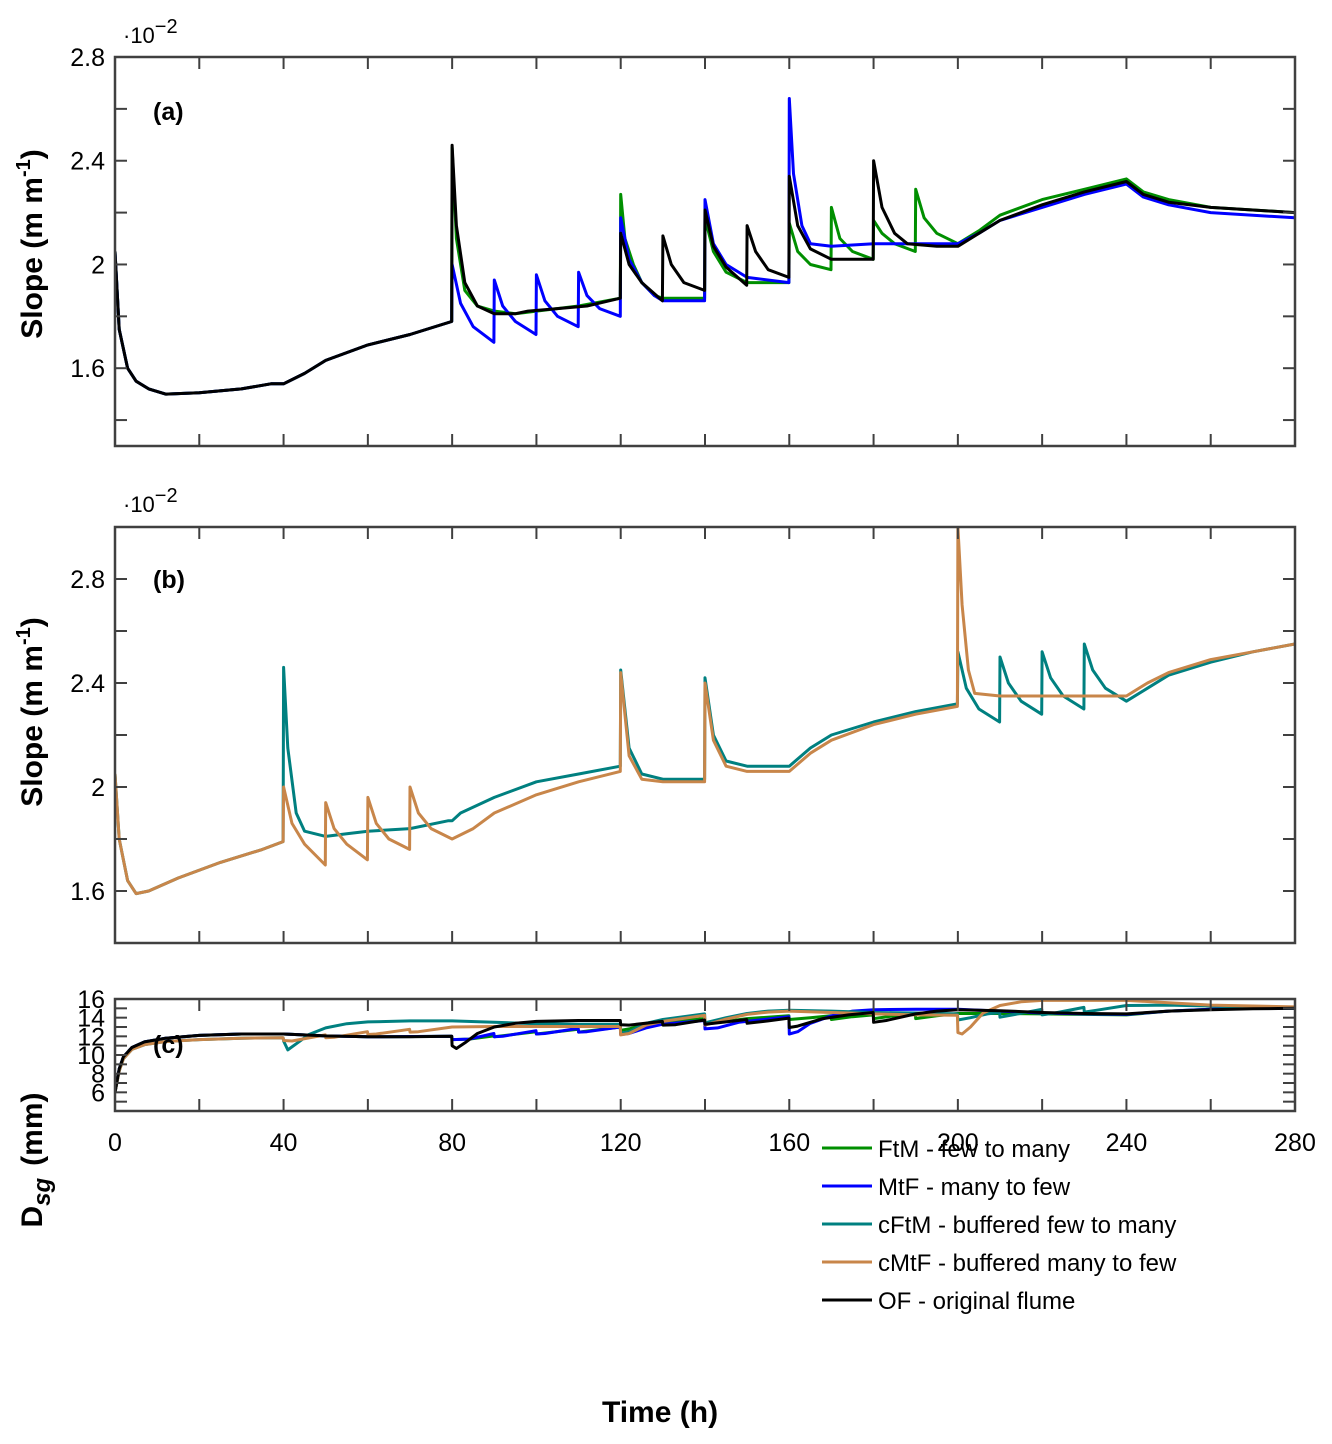 This screenshot has width=1332, height=1444. Describe the element at coordinates (87, 162) in the screenshot. I see `panel-a-ytick-label: 2.4` at that location.